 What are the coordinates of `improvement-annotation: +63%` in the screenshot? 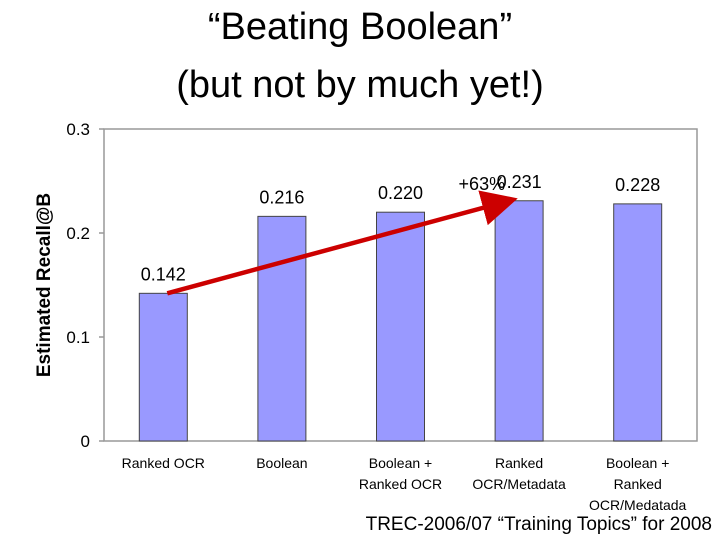 It's located at (482, 184).